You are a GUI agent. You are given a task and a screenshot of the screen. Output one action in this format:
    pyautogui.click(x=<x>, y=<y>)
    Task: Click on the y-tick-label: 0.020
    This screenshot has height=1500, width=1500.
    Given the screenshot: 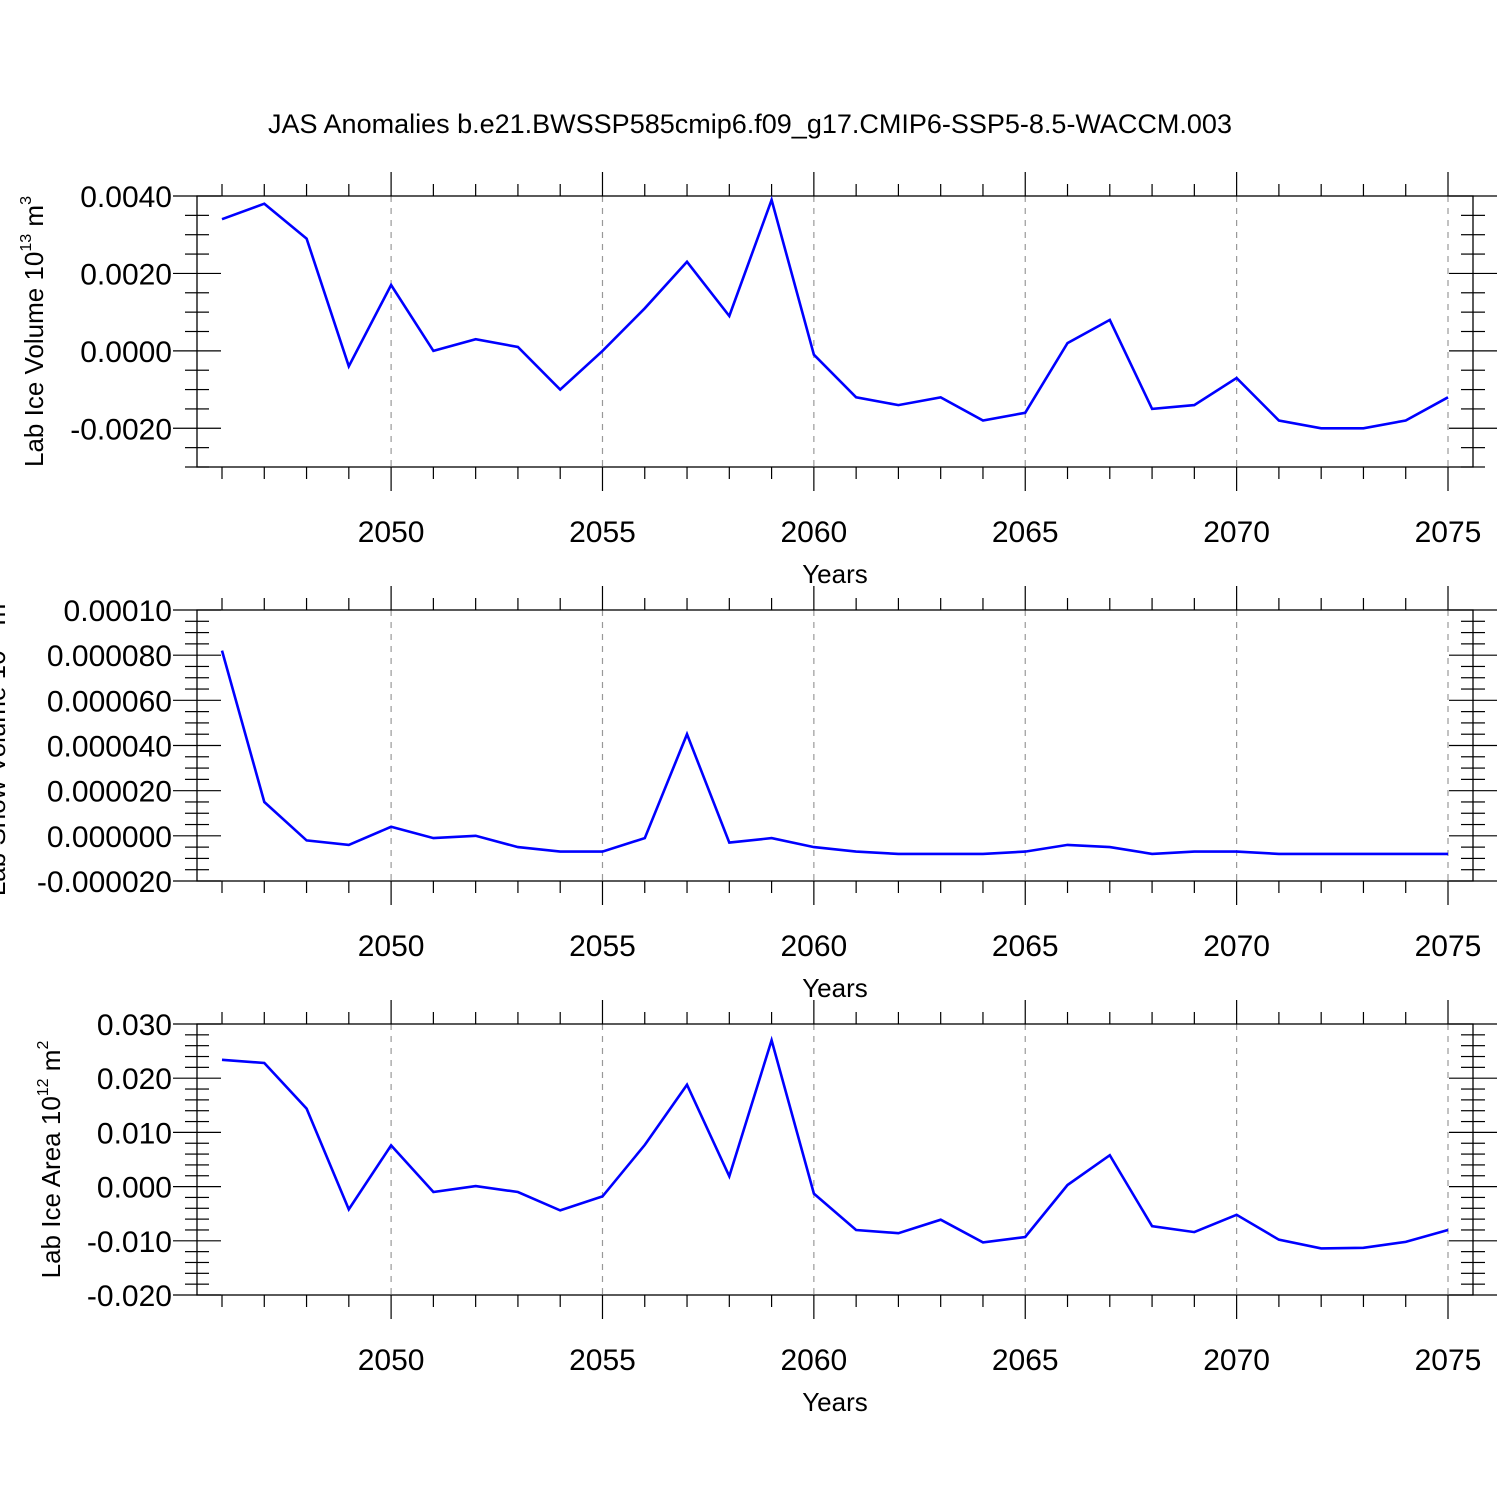 What is the action you would take?
    pyautogui.click(x=134, y=1079)
    